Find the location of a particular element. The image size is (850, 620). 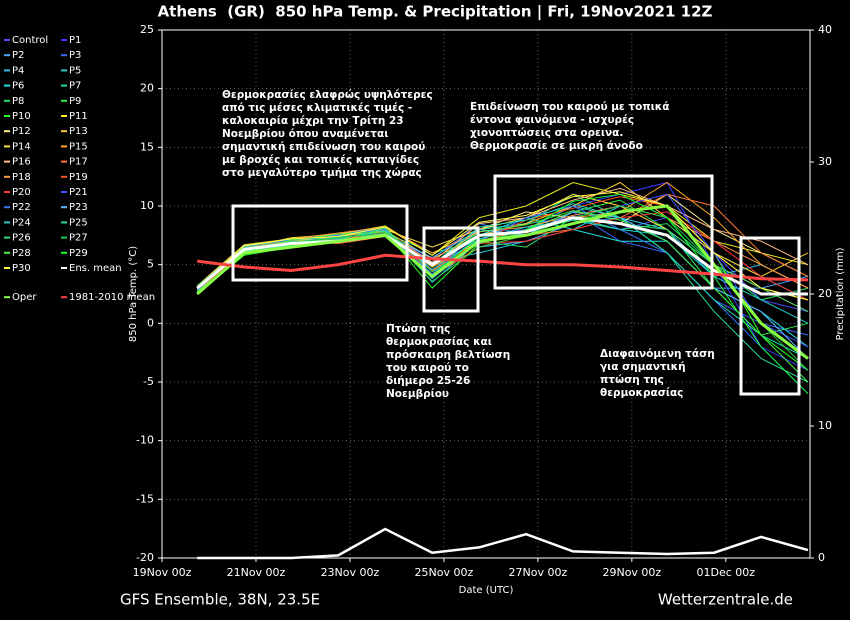

y-tick-label: -20 is located at coordinates (145, 557).